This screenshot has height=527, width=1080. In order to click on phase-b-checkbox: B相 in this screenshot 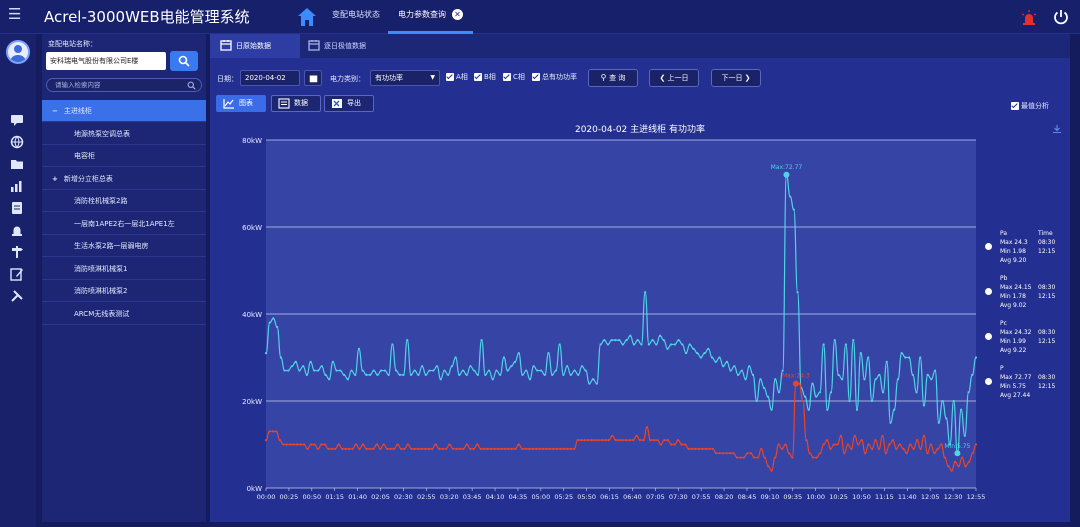, I will do `click(485, 77)`.